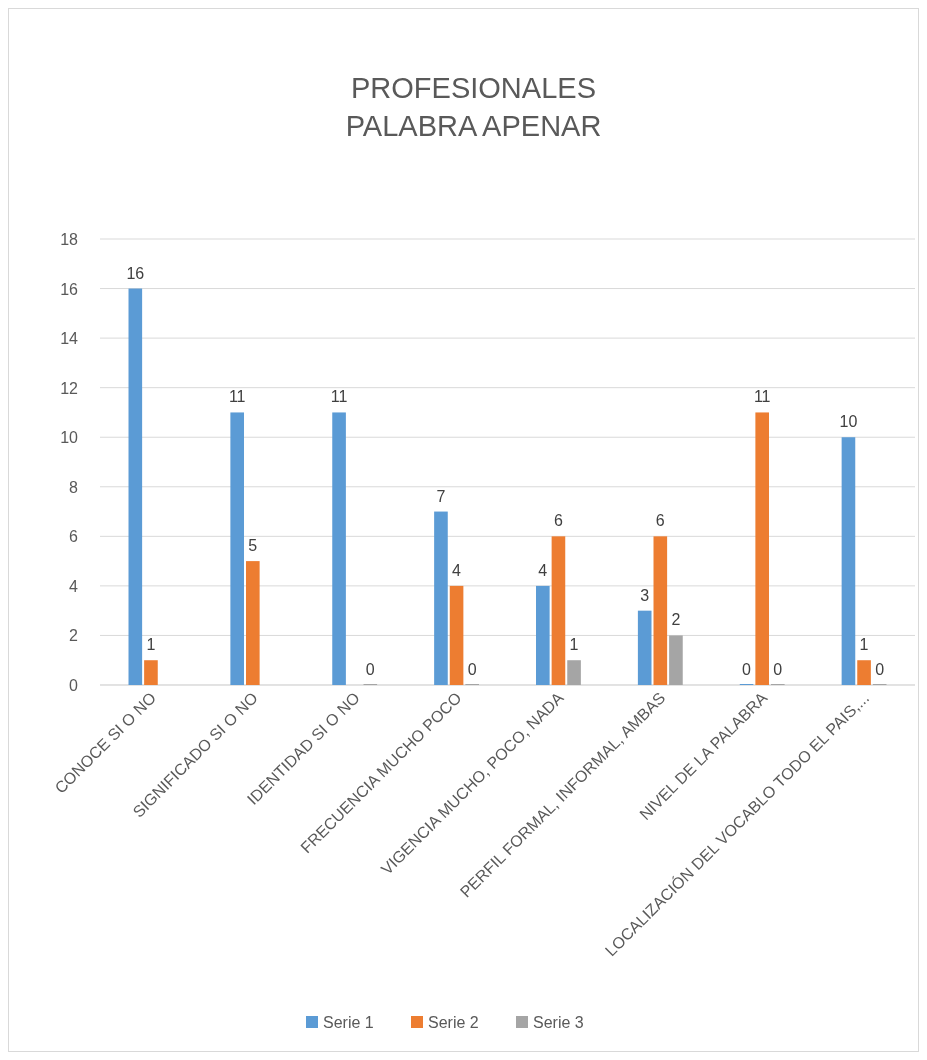  What do you see at coordinates (558, 1022) in the screenshot?
I see `legend-label: Serie 3` at bounding box center [558, 1022].